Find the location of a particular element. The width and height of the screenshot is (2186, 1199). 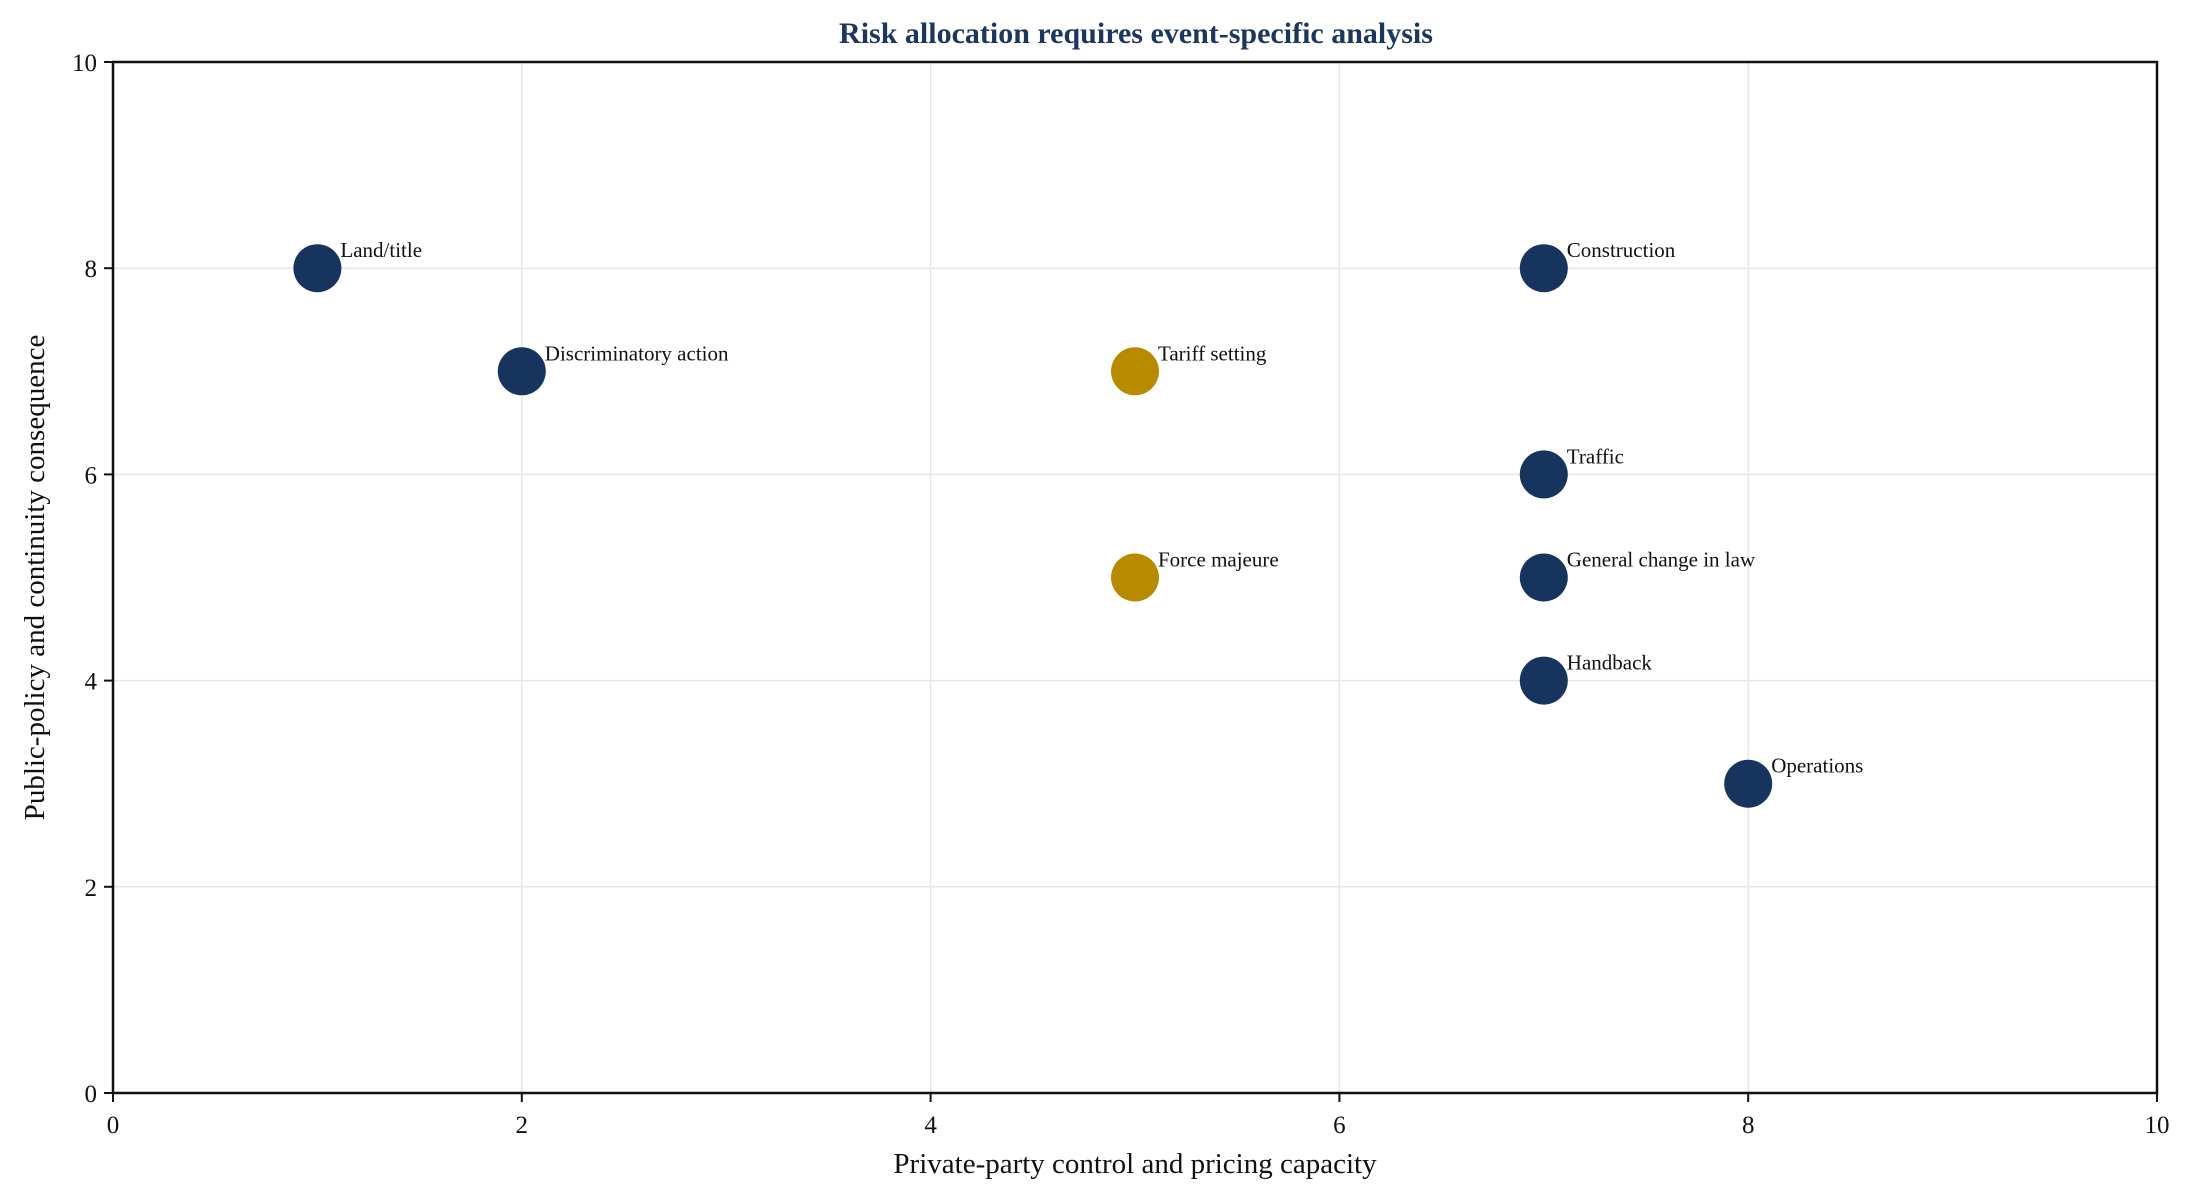

point-label: Traffic is located at coordinates (1595, 456).